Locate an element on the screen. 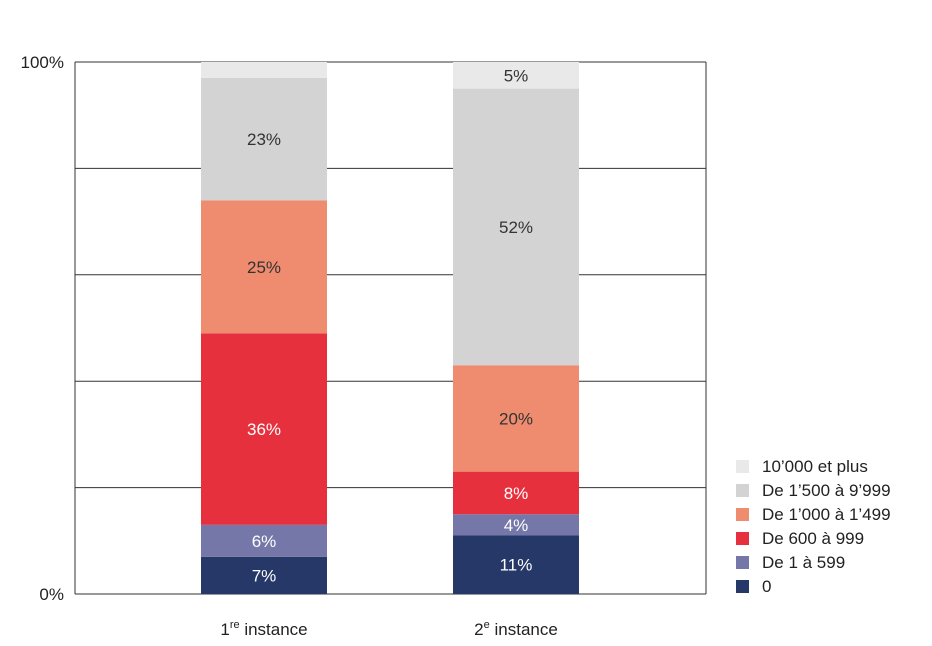 This screenshot has width=932, height=646. bar-value-label: 7% is located at coordinates (264, 575).